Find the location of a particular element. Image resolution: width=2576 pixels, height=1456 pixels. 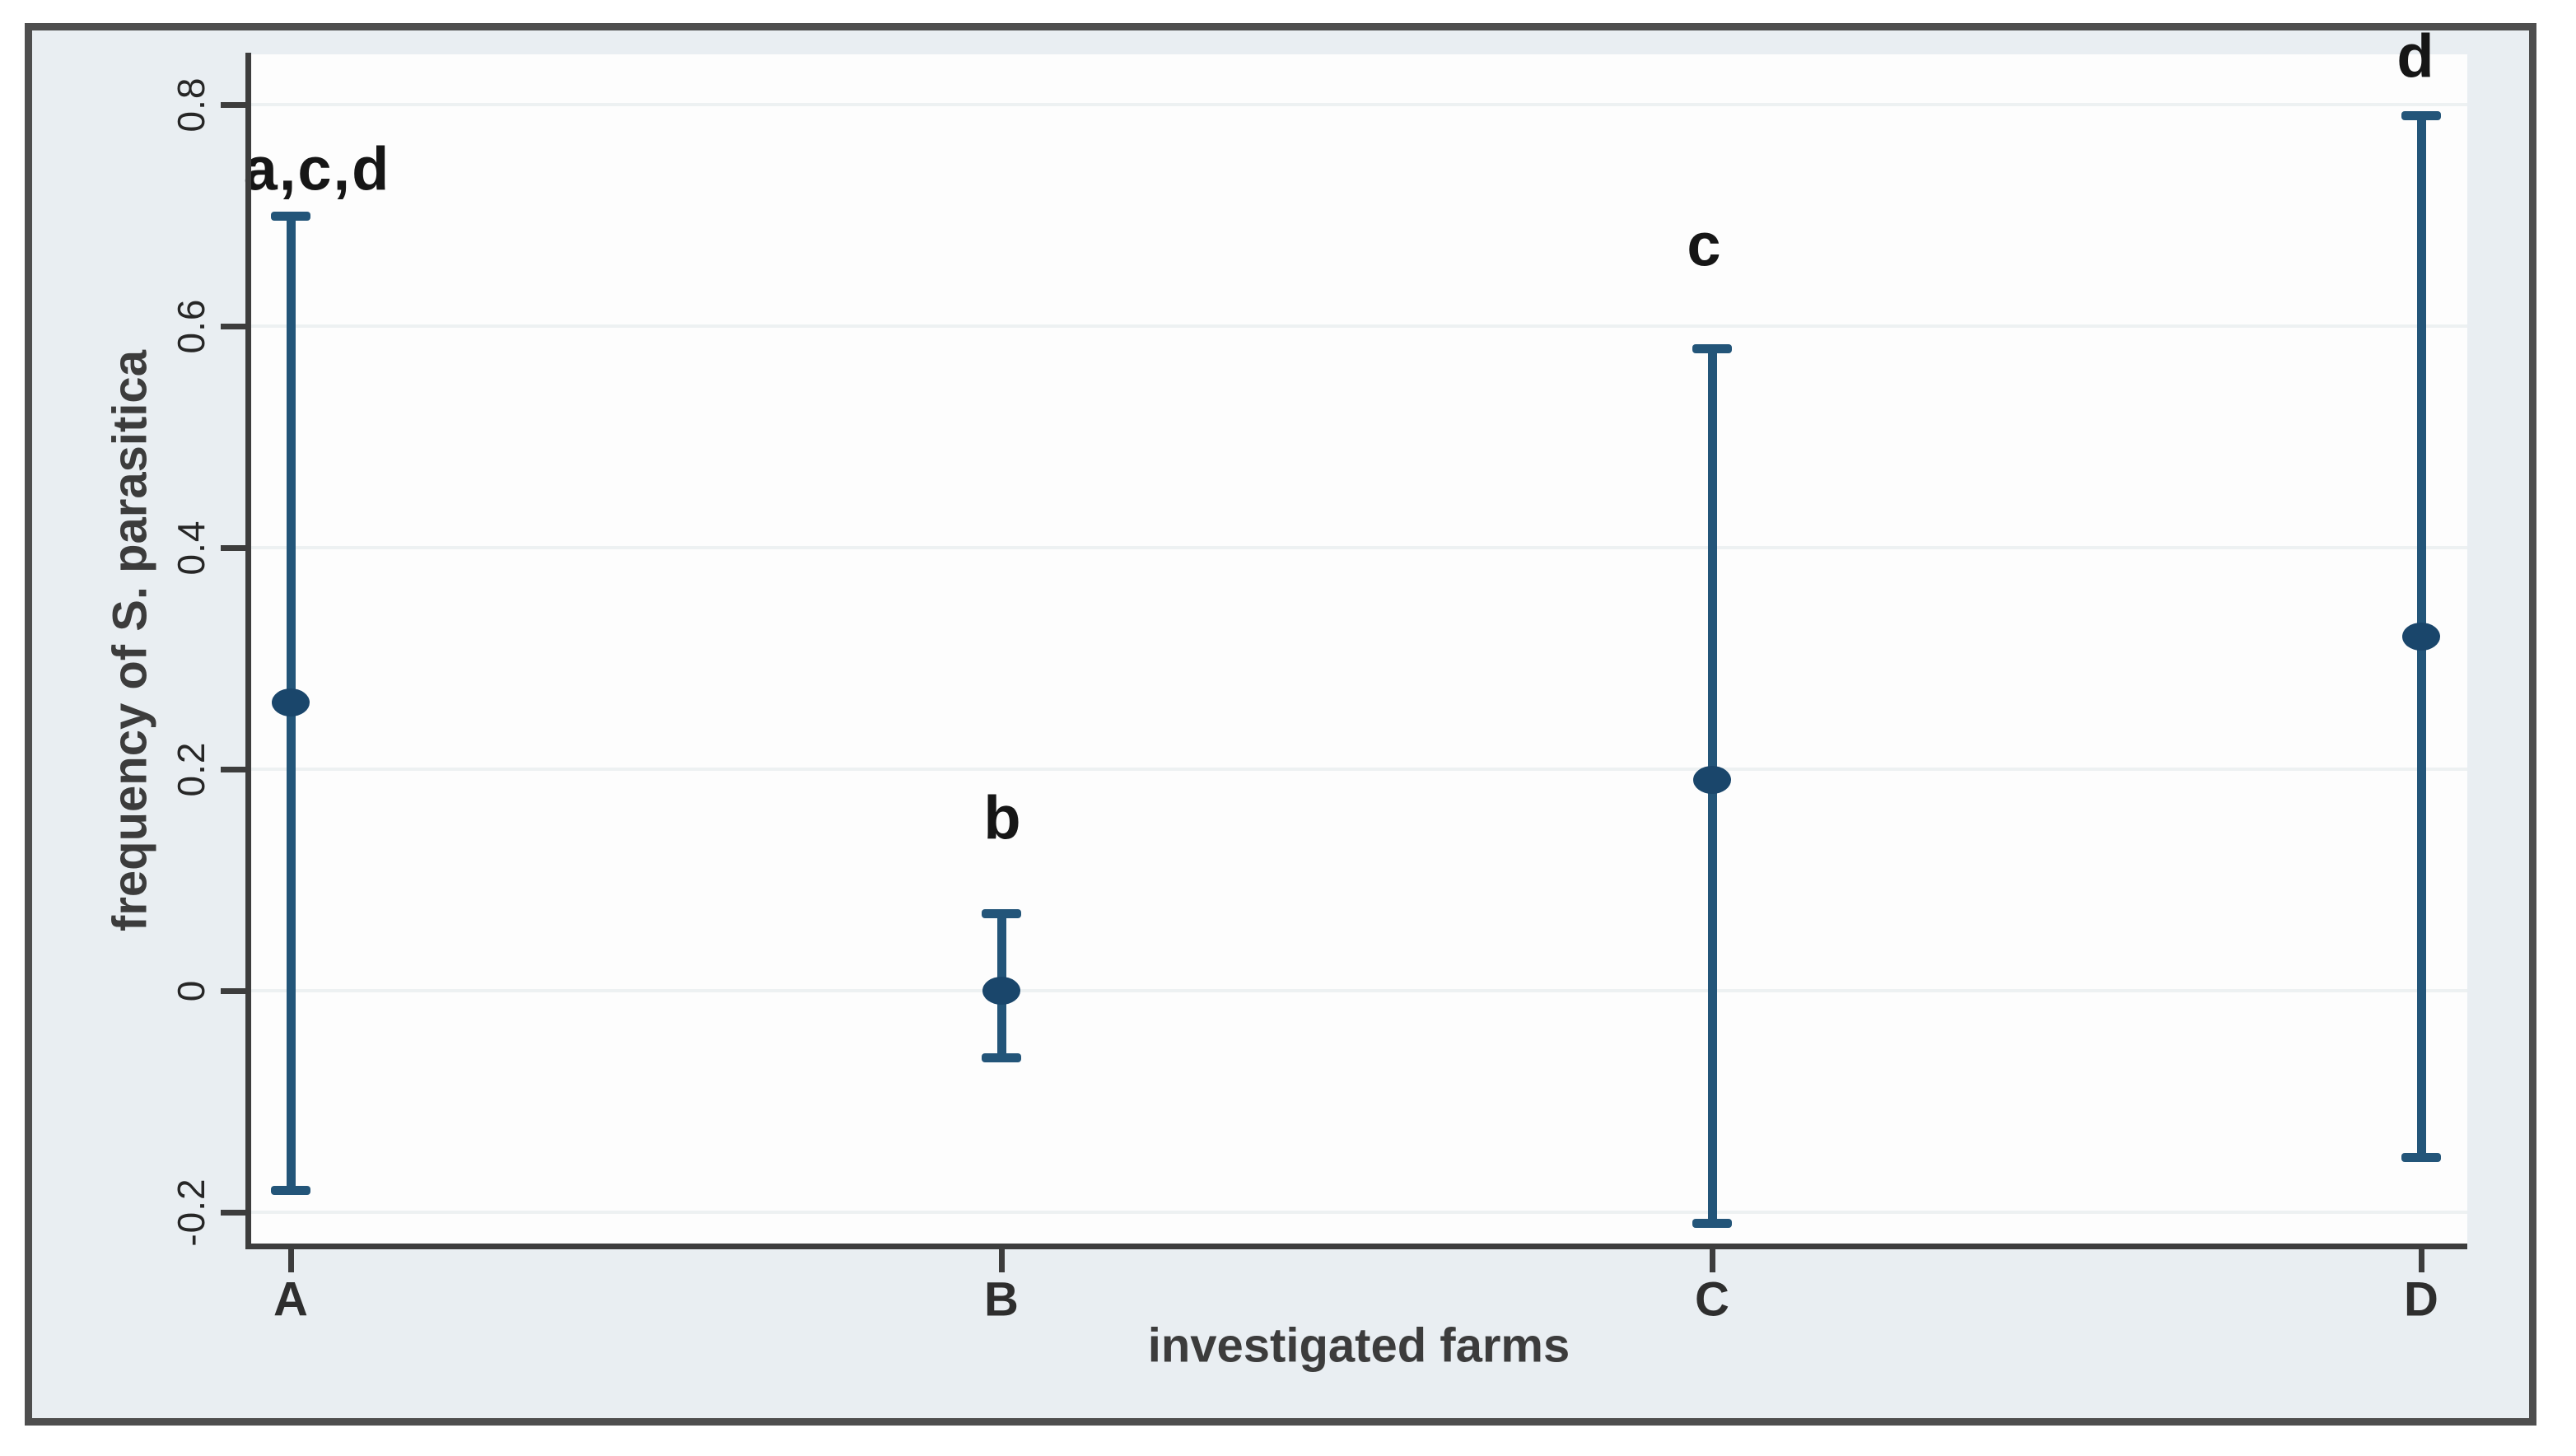

x-tick-C is located at coordinates (1712, 1260).